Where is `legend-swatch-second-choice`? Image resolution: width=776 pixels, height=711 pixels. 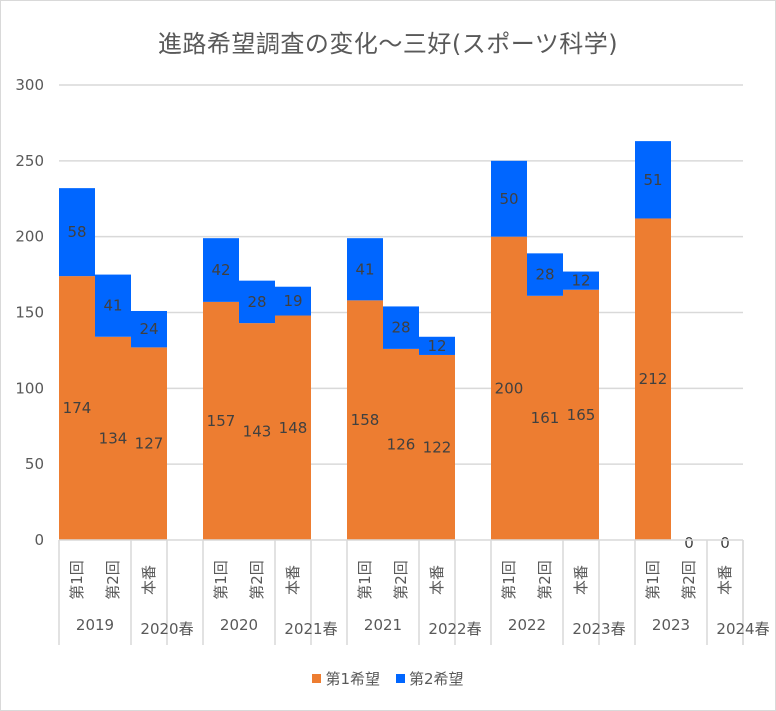 legend-swatch-second-choice is located at coordinates (400, 678).